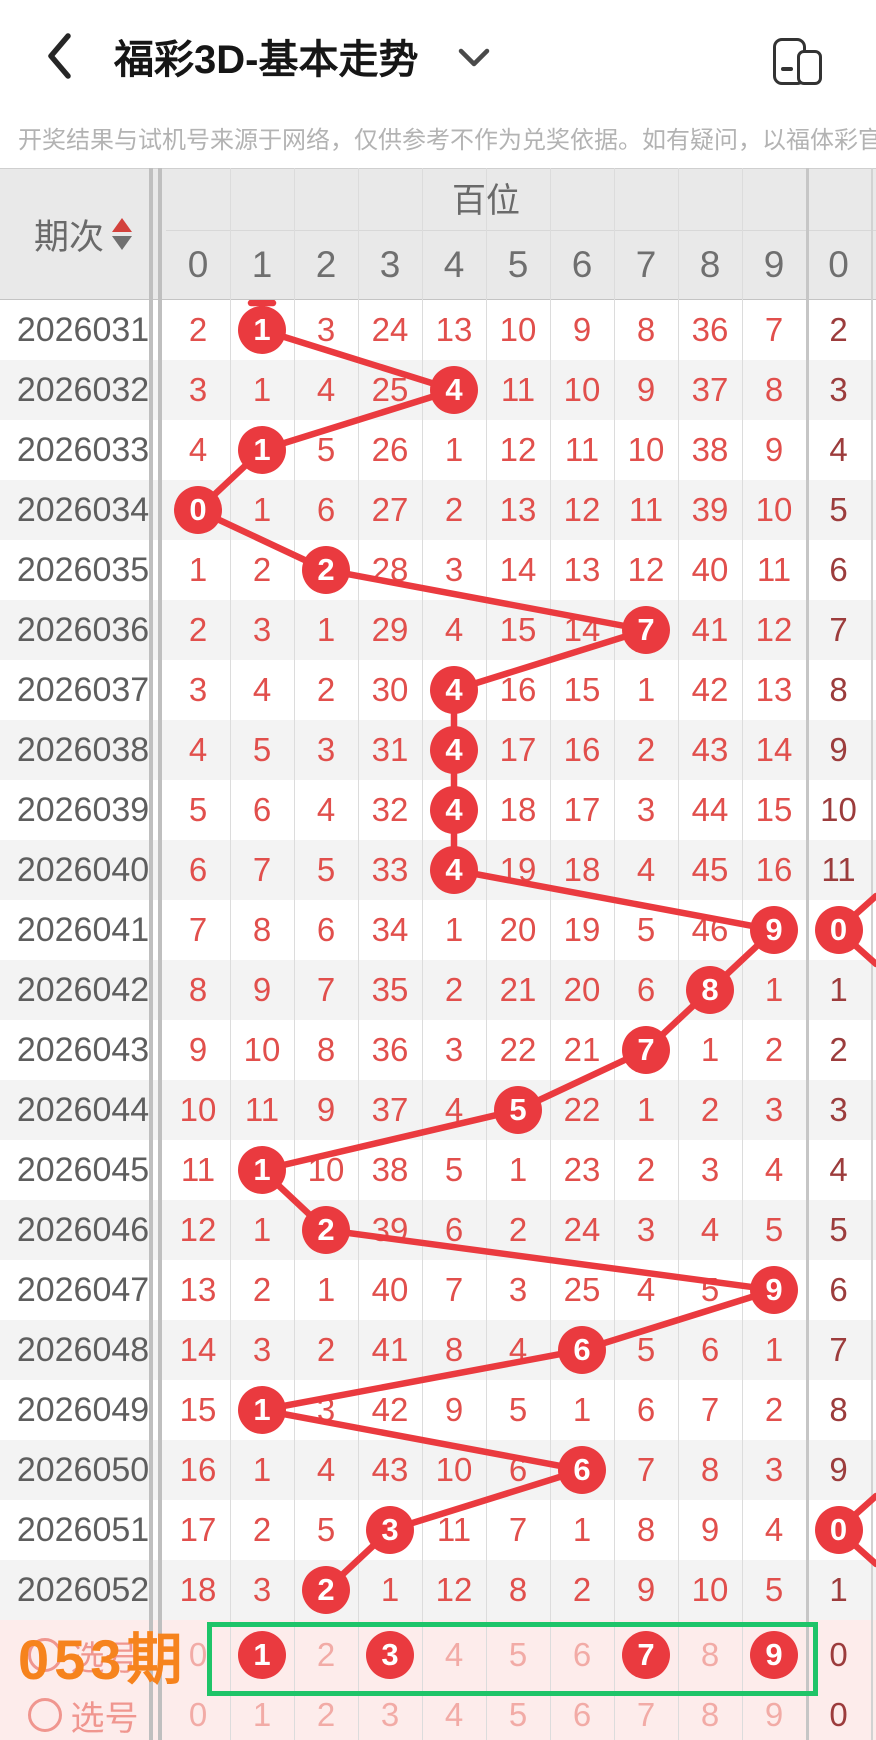  I want to click on tens-miss-cell: 10, so click(838, 809).